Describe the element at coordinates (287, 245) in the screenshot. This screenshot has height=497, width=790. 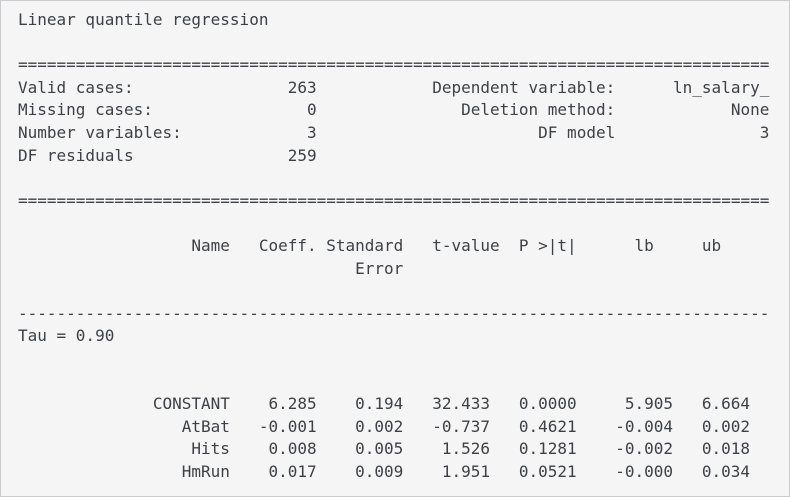
I see `header-coeff: Coeff.` at that location.